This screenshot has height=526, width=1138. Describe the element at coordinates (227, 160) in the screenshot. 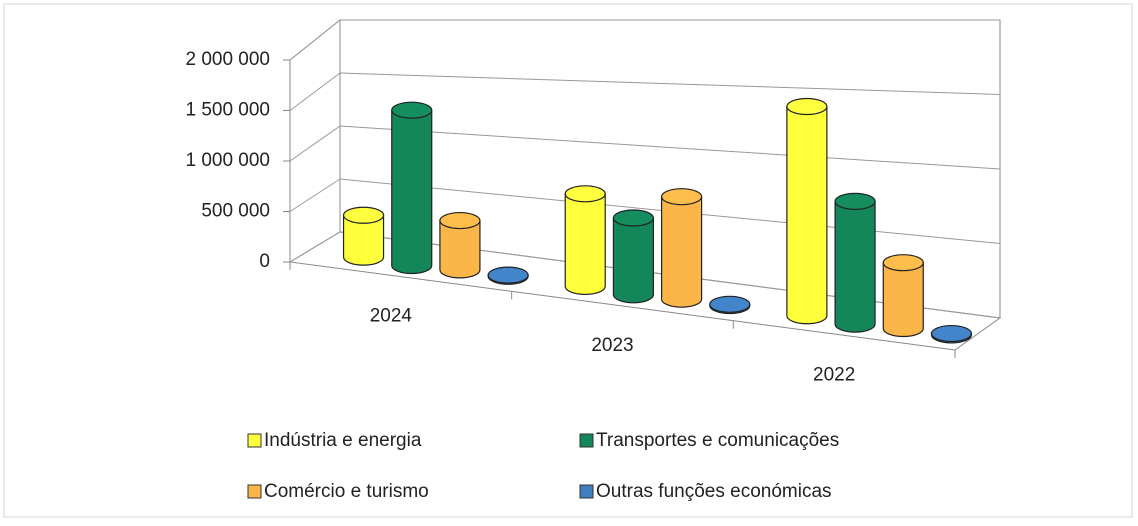

I see `y-tick-label: 1 000 000` at that location.